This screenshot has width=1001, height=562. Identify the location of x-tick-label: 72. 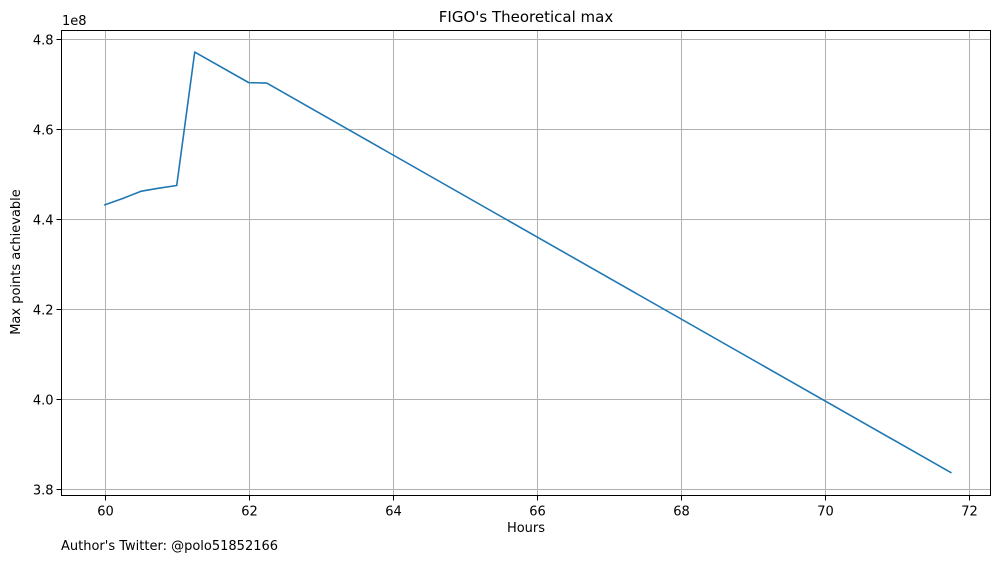
(969, 512).